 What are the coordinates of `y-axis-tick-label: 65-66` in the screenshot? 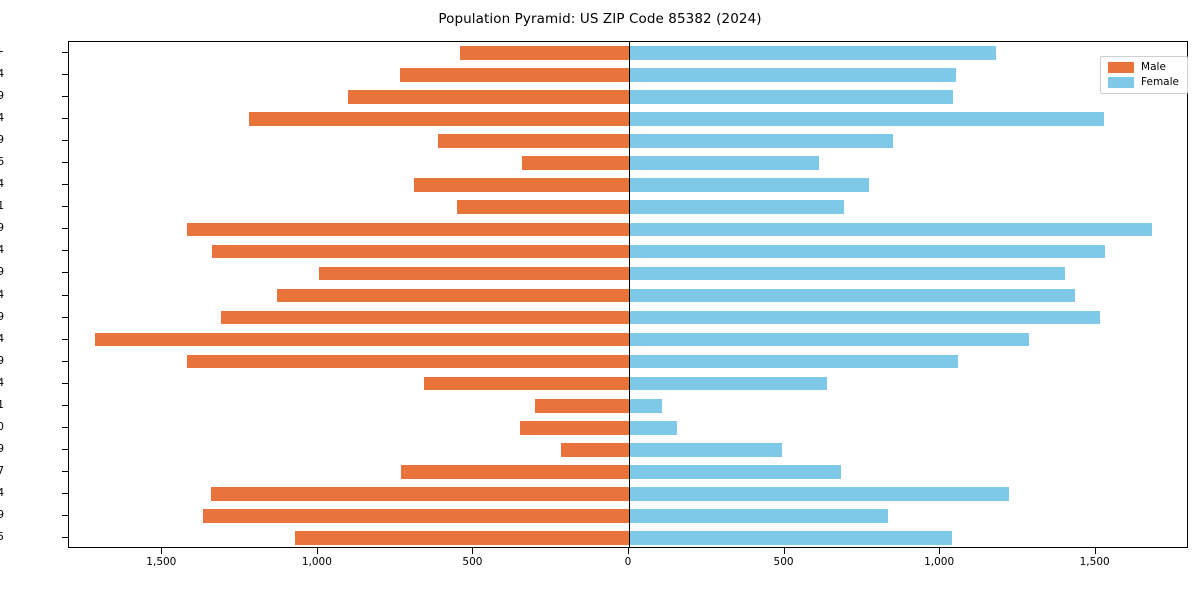 It's located at (2, 162).